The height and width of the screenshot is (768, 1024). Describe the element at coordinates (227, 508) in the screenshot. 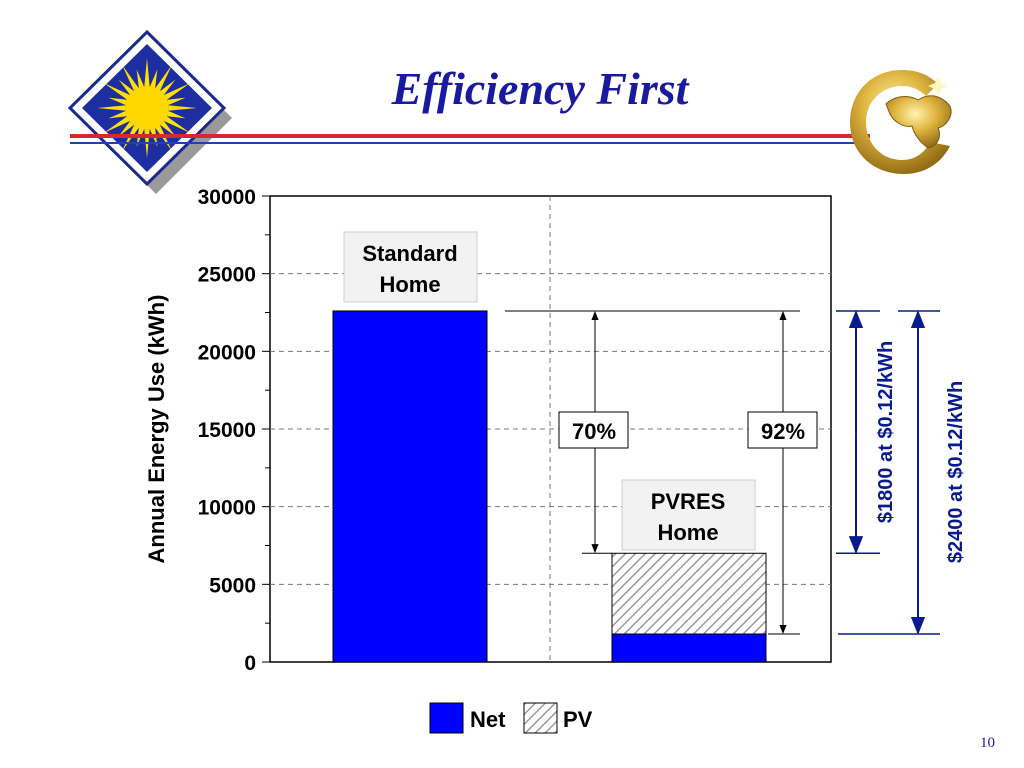

I see `y-tick-label: 10000` at that location.